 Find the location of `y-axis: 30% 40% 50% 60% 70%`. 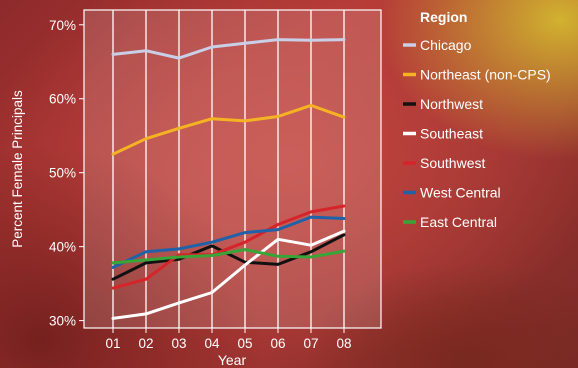

y-axis: 30% 40% 50% 60% 70% is located at coordinates (66, 173).